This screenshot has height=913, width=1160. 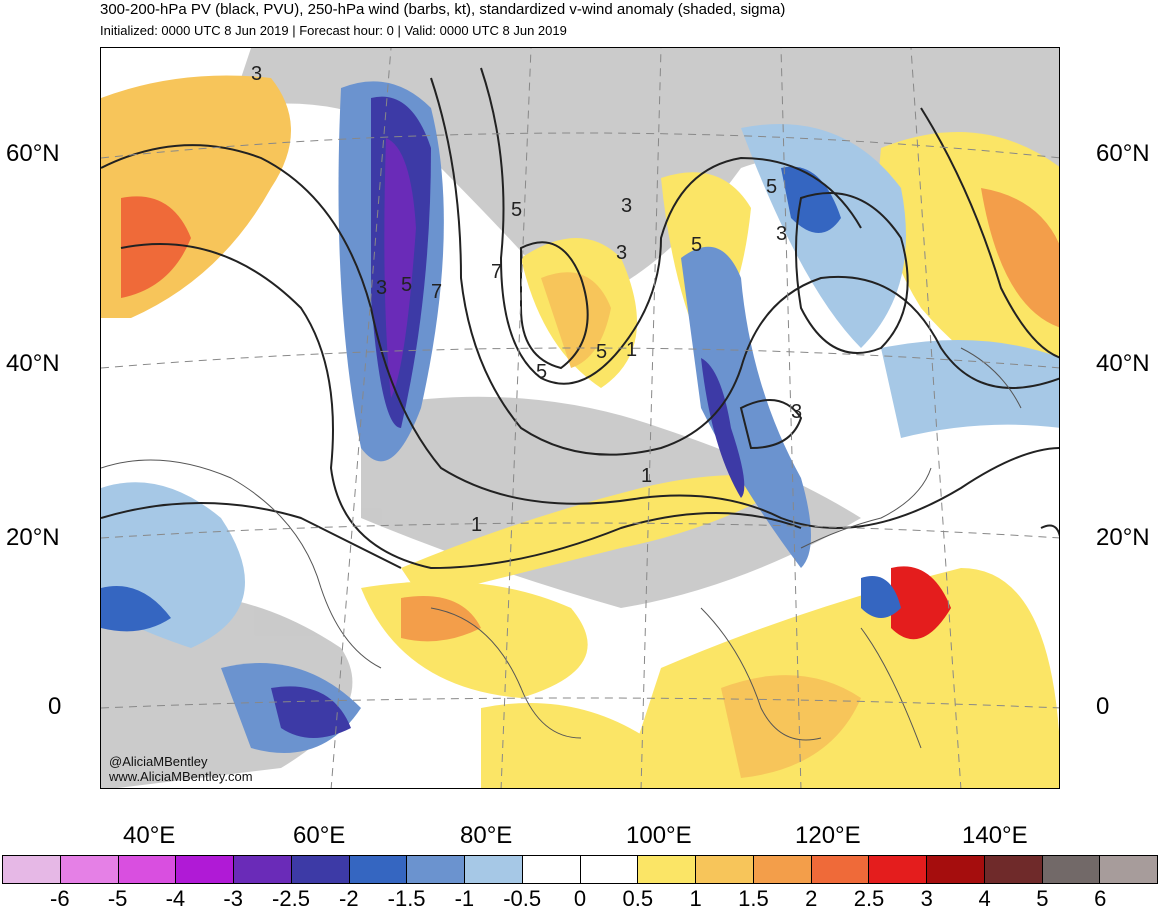 I want to click on colorbar-tick-label: -0.5, so click(x=522, y=898).